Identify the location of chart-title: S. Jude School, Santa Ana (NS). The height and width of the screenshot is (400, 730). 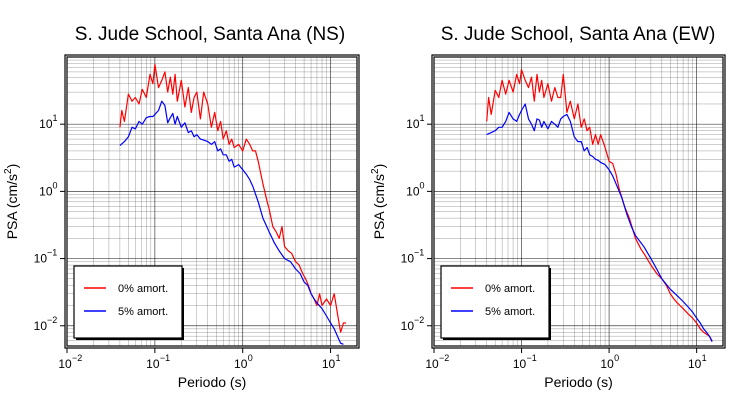
(210, 34).